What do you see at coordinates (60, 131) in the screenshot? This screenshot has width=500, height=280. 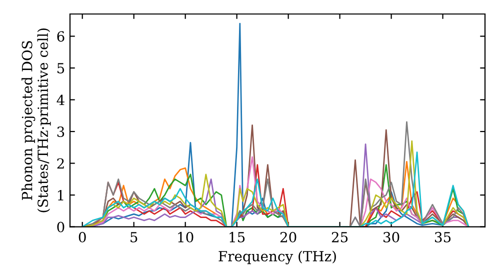 I see `y-tick-label: 3` at bounding box center [60, 131].